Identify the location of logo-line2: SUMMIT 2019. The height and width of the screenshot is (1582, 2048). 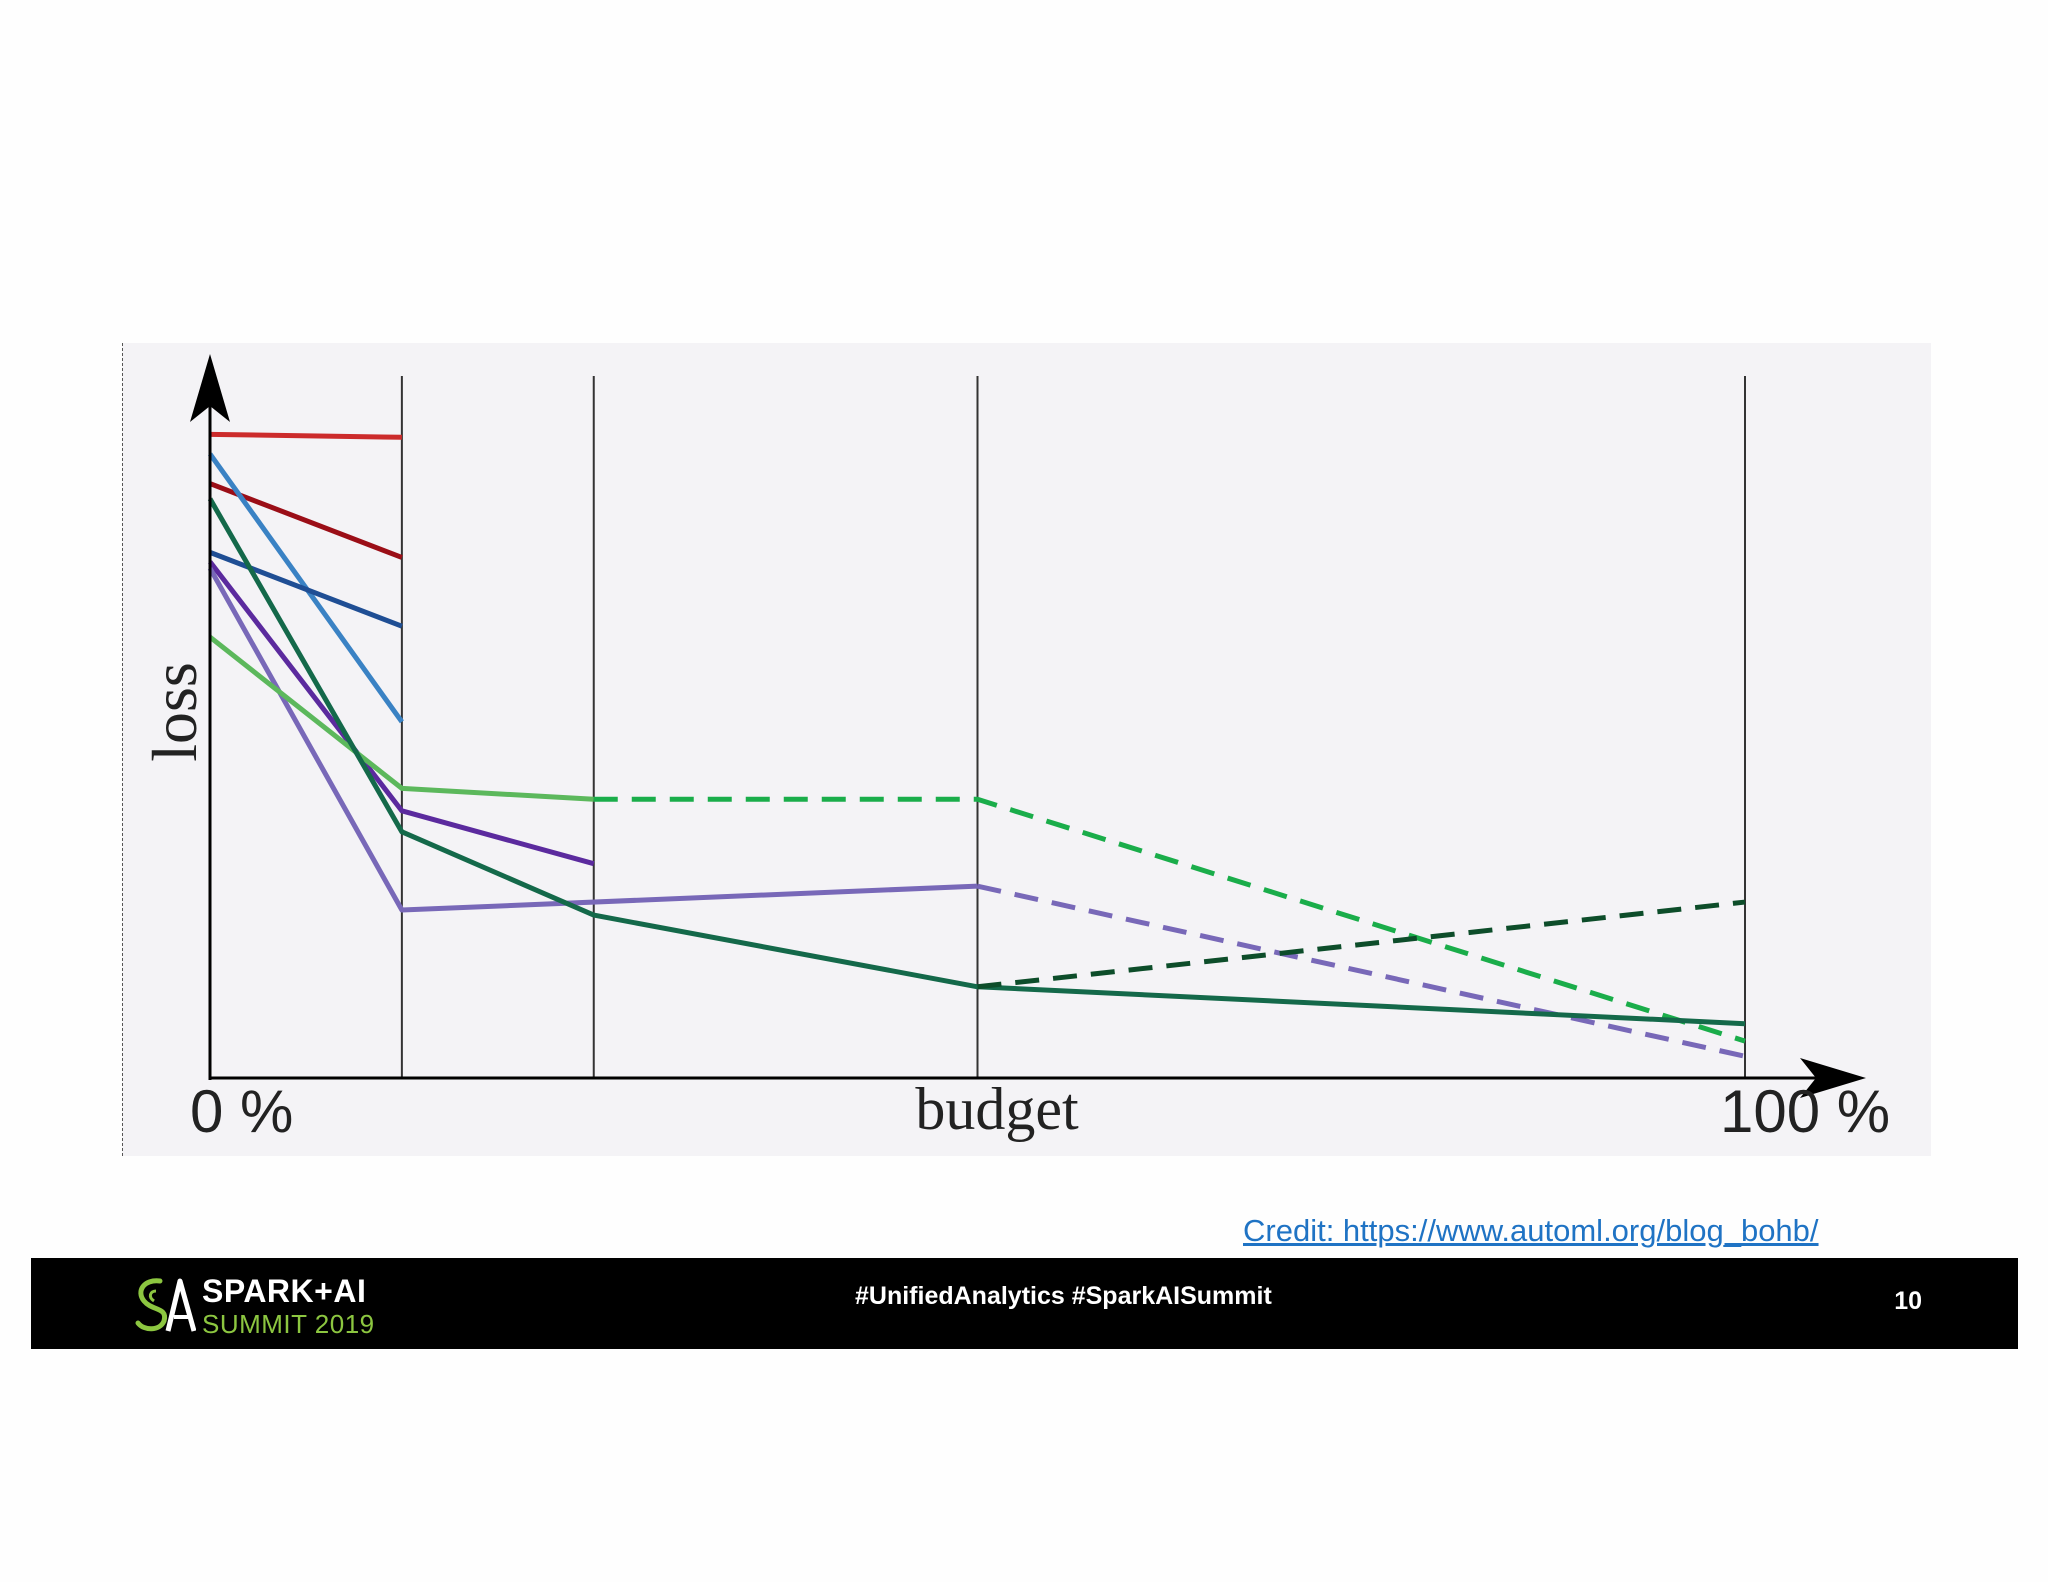
(288, 1324).